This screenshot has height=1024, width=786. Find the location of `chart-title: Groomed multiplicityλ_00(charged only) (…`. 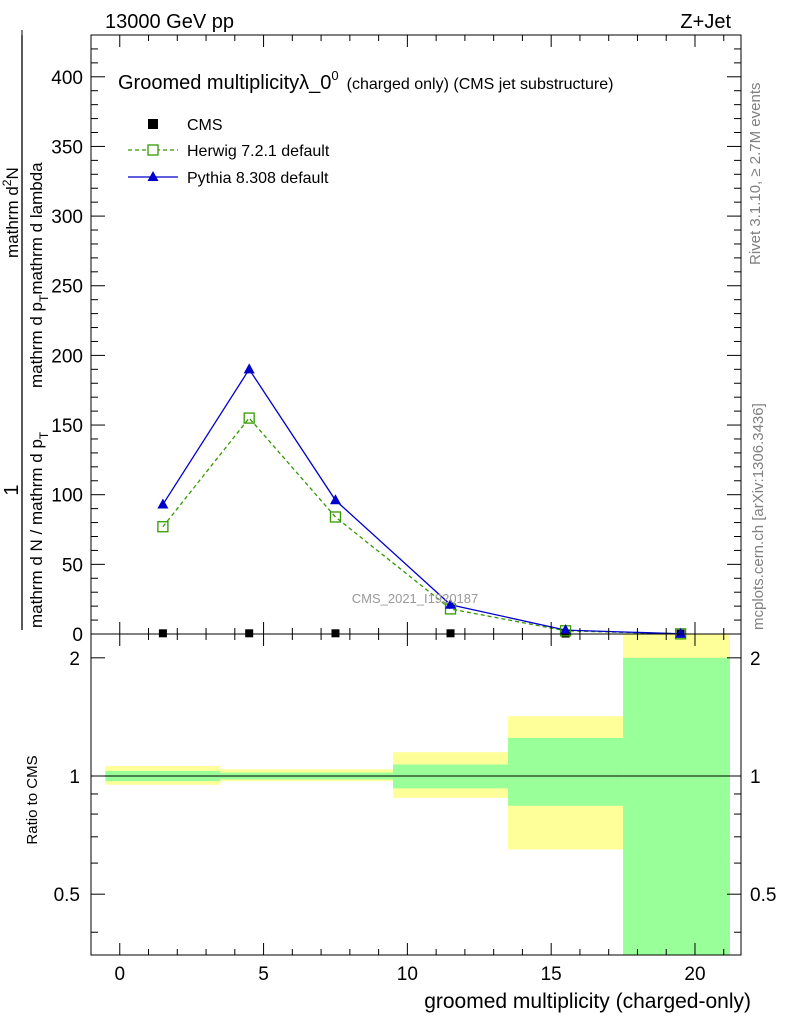

chart-title: Groomed multiplicityλ_00(charged only) (… is located at coordinates (365, 81).